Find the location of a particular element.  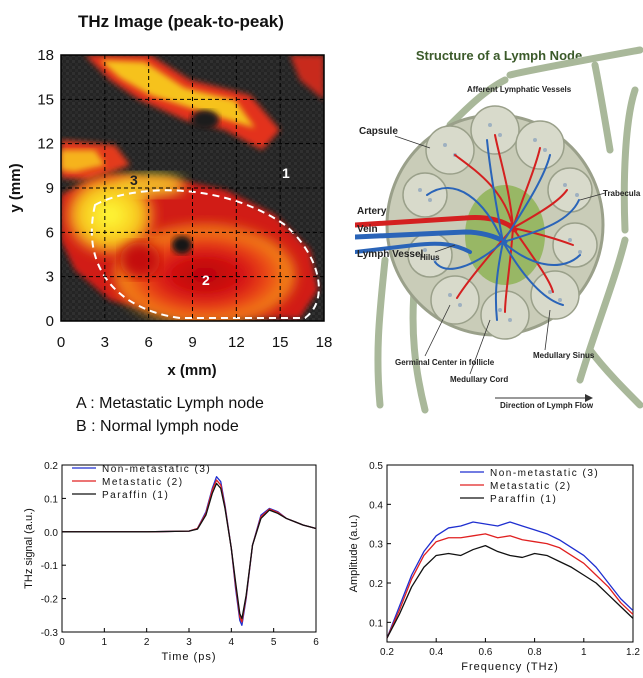

label-capsule: Capsule is located at coordinates (378, 131).